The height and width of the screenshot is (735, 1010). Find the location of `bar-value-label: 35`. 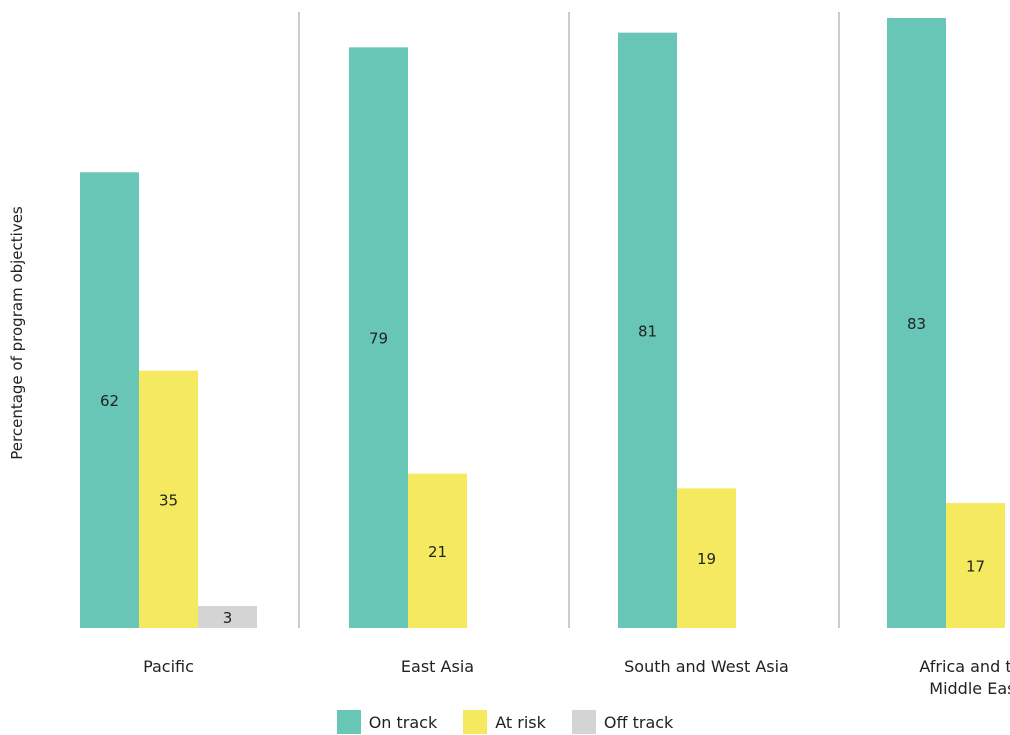

bar-value-label: 35 is located at coordinates (168, 500).